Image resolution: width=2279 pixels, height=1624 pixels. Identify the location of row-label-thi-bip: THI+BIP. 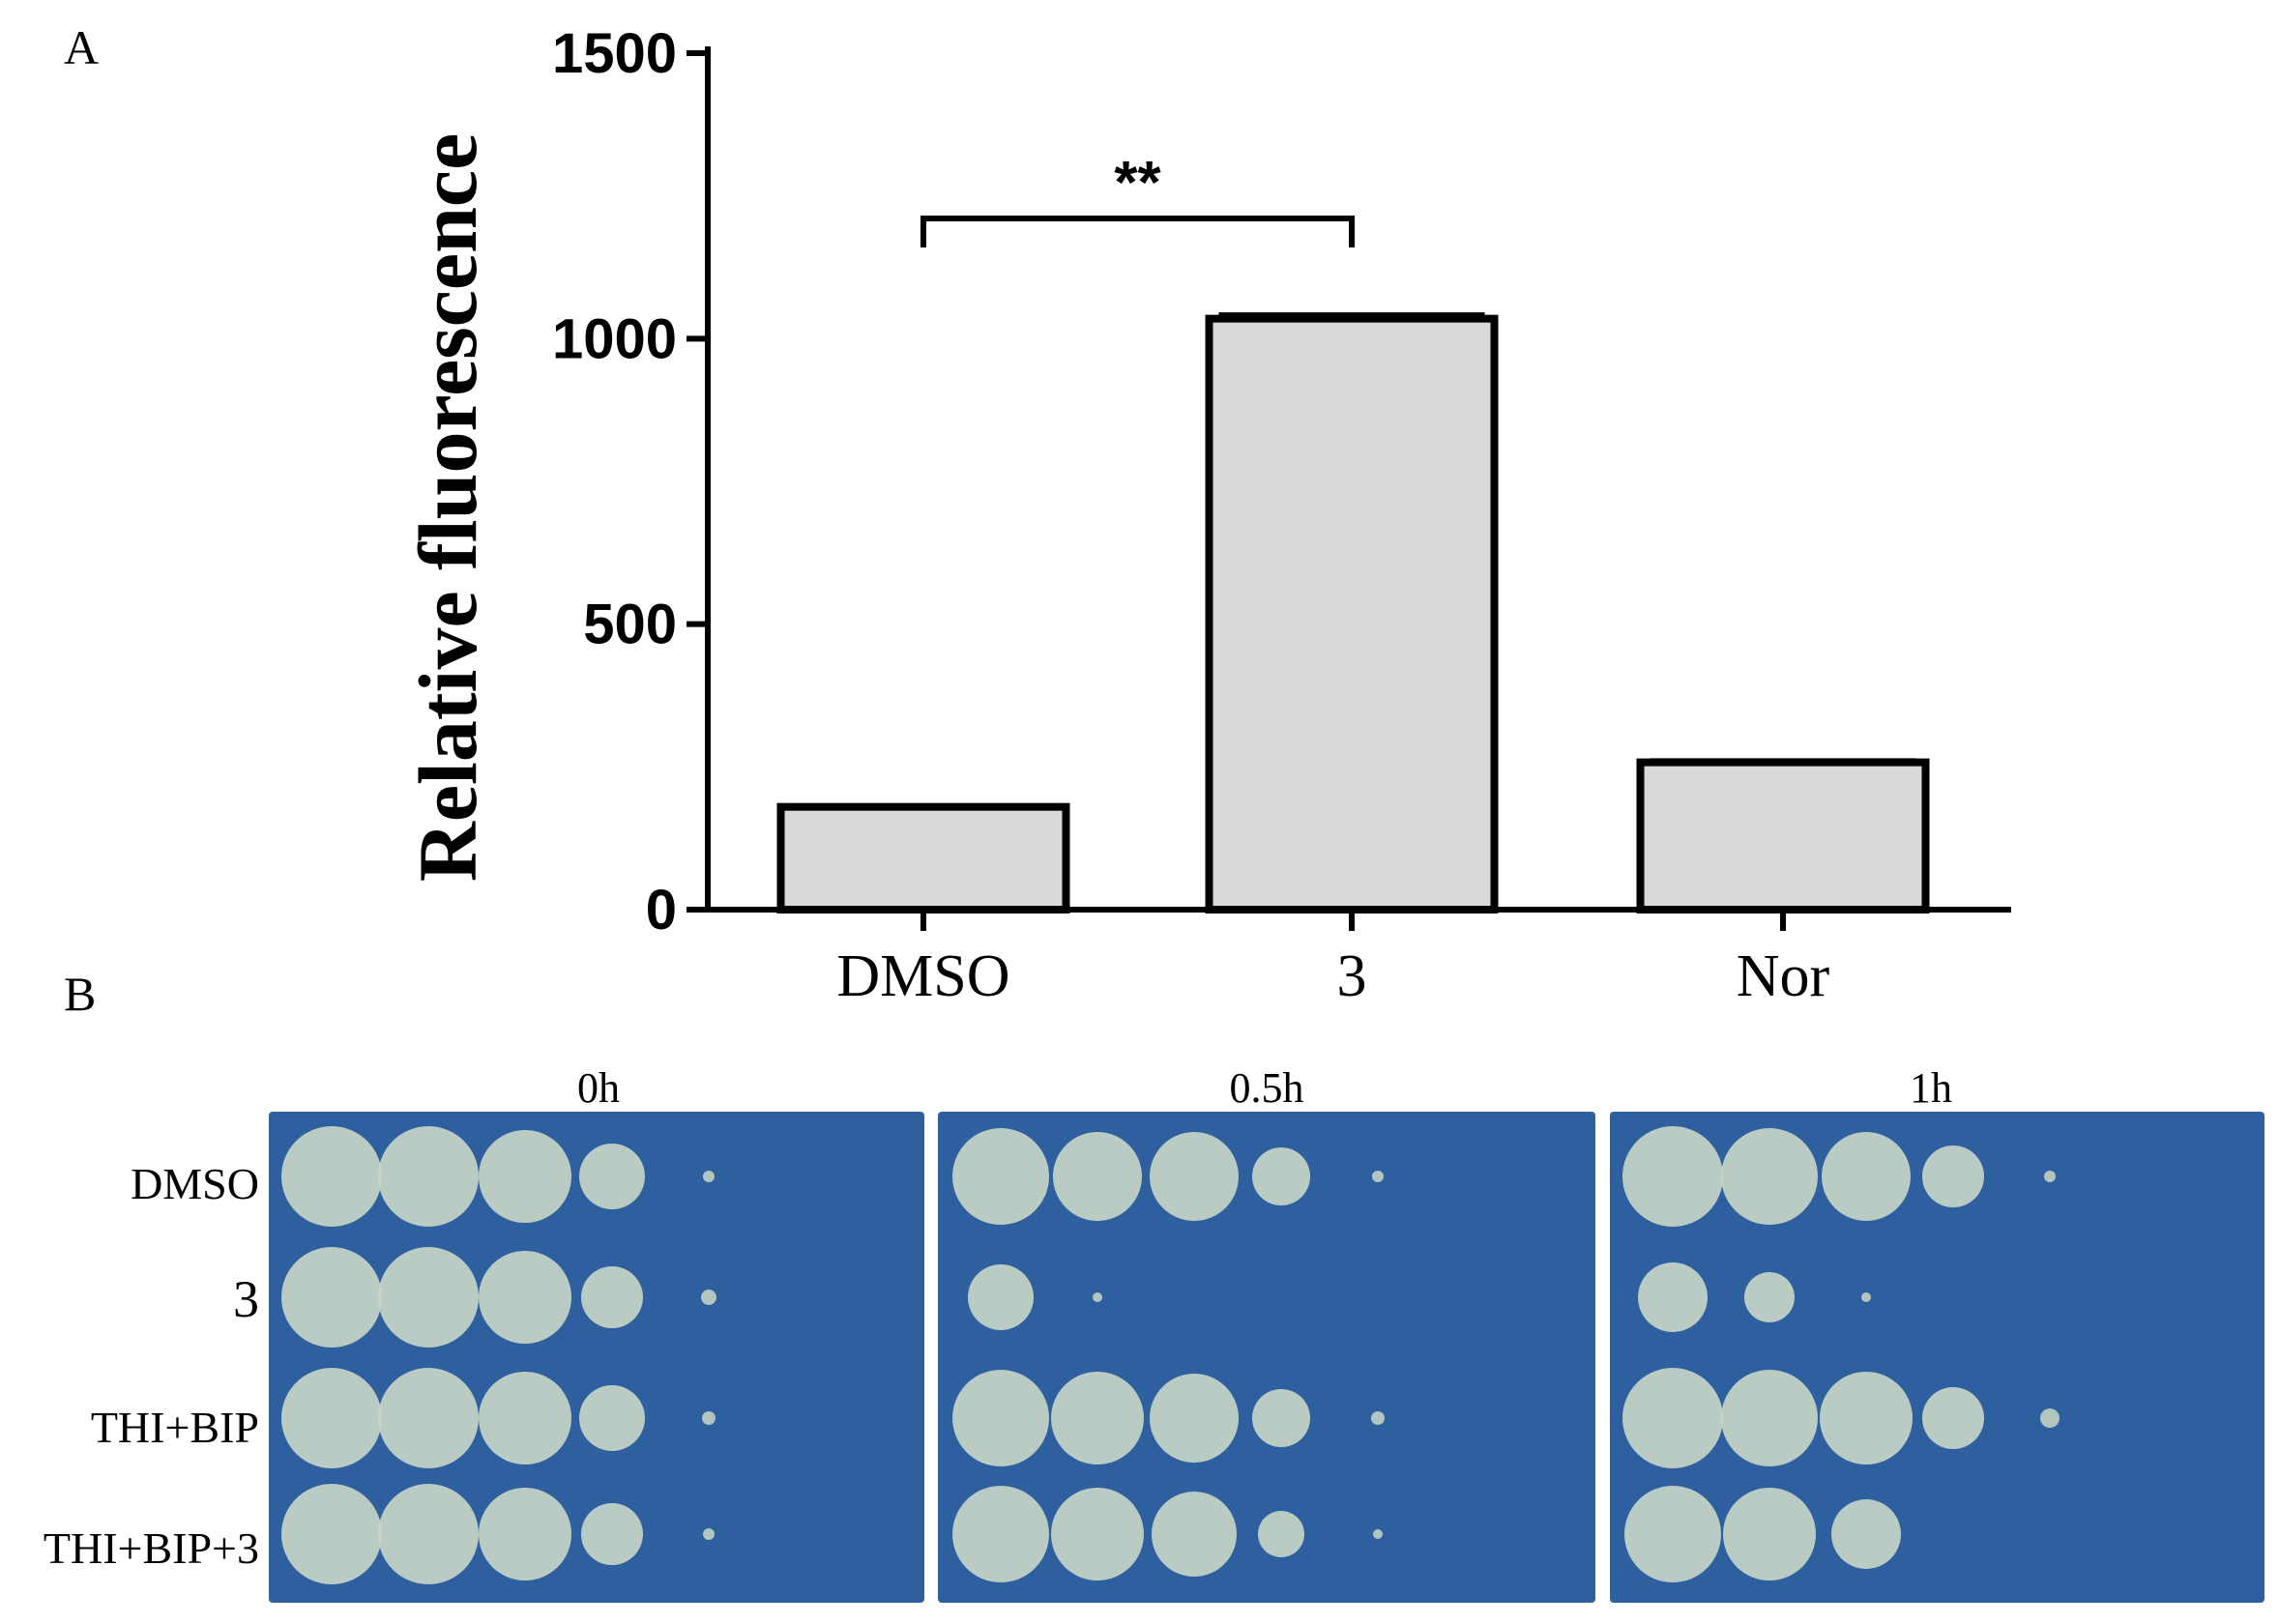
(175, 1428).